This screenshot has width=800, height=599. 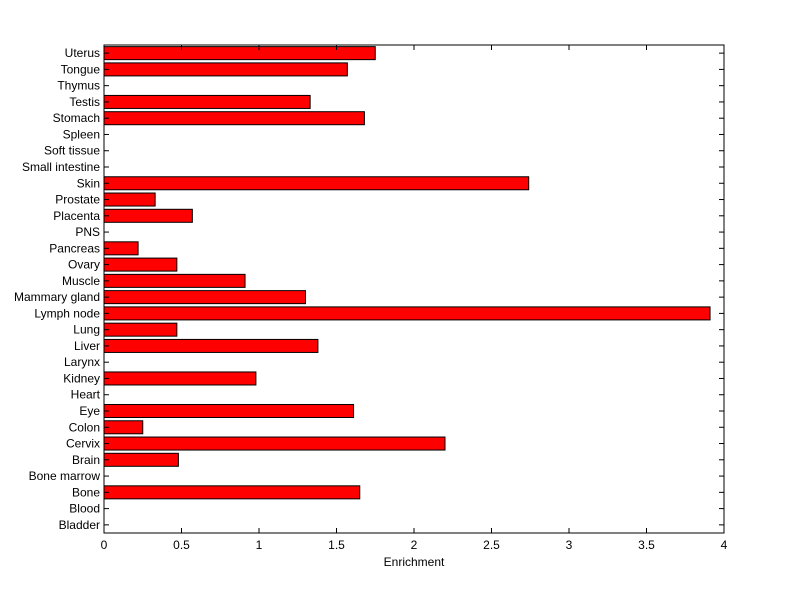 I want to click on y-tick-label-brain: Brain, so click(x=86, y=460).